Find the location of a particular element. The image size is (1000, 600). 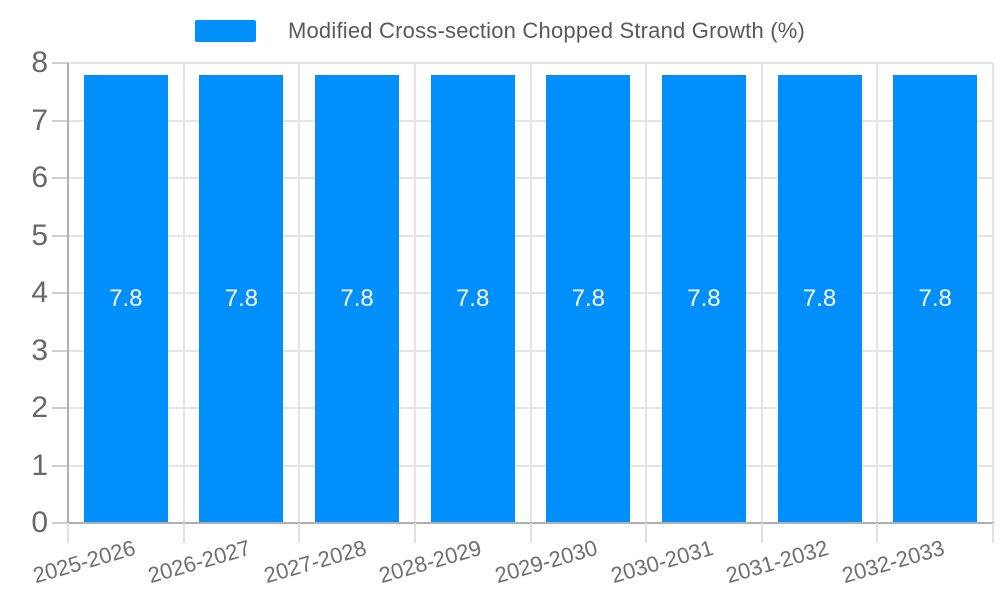

x-axis-tick-label: 2030-2031 is located at coordinates (661, 562).